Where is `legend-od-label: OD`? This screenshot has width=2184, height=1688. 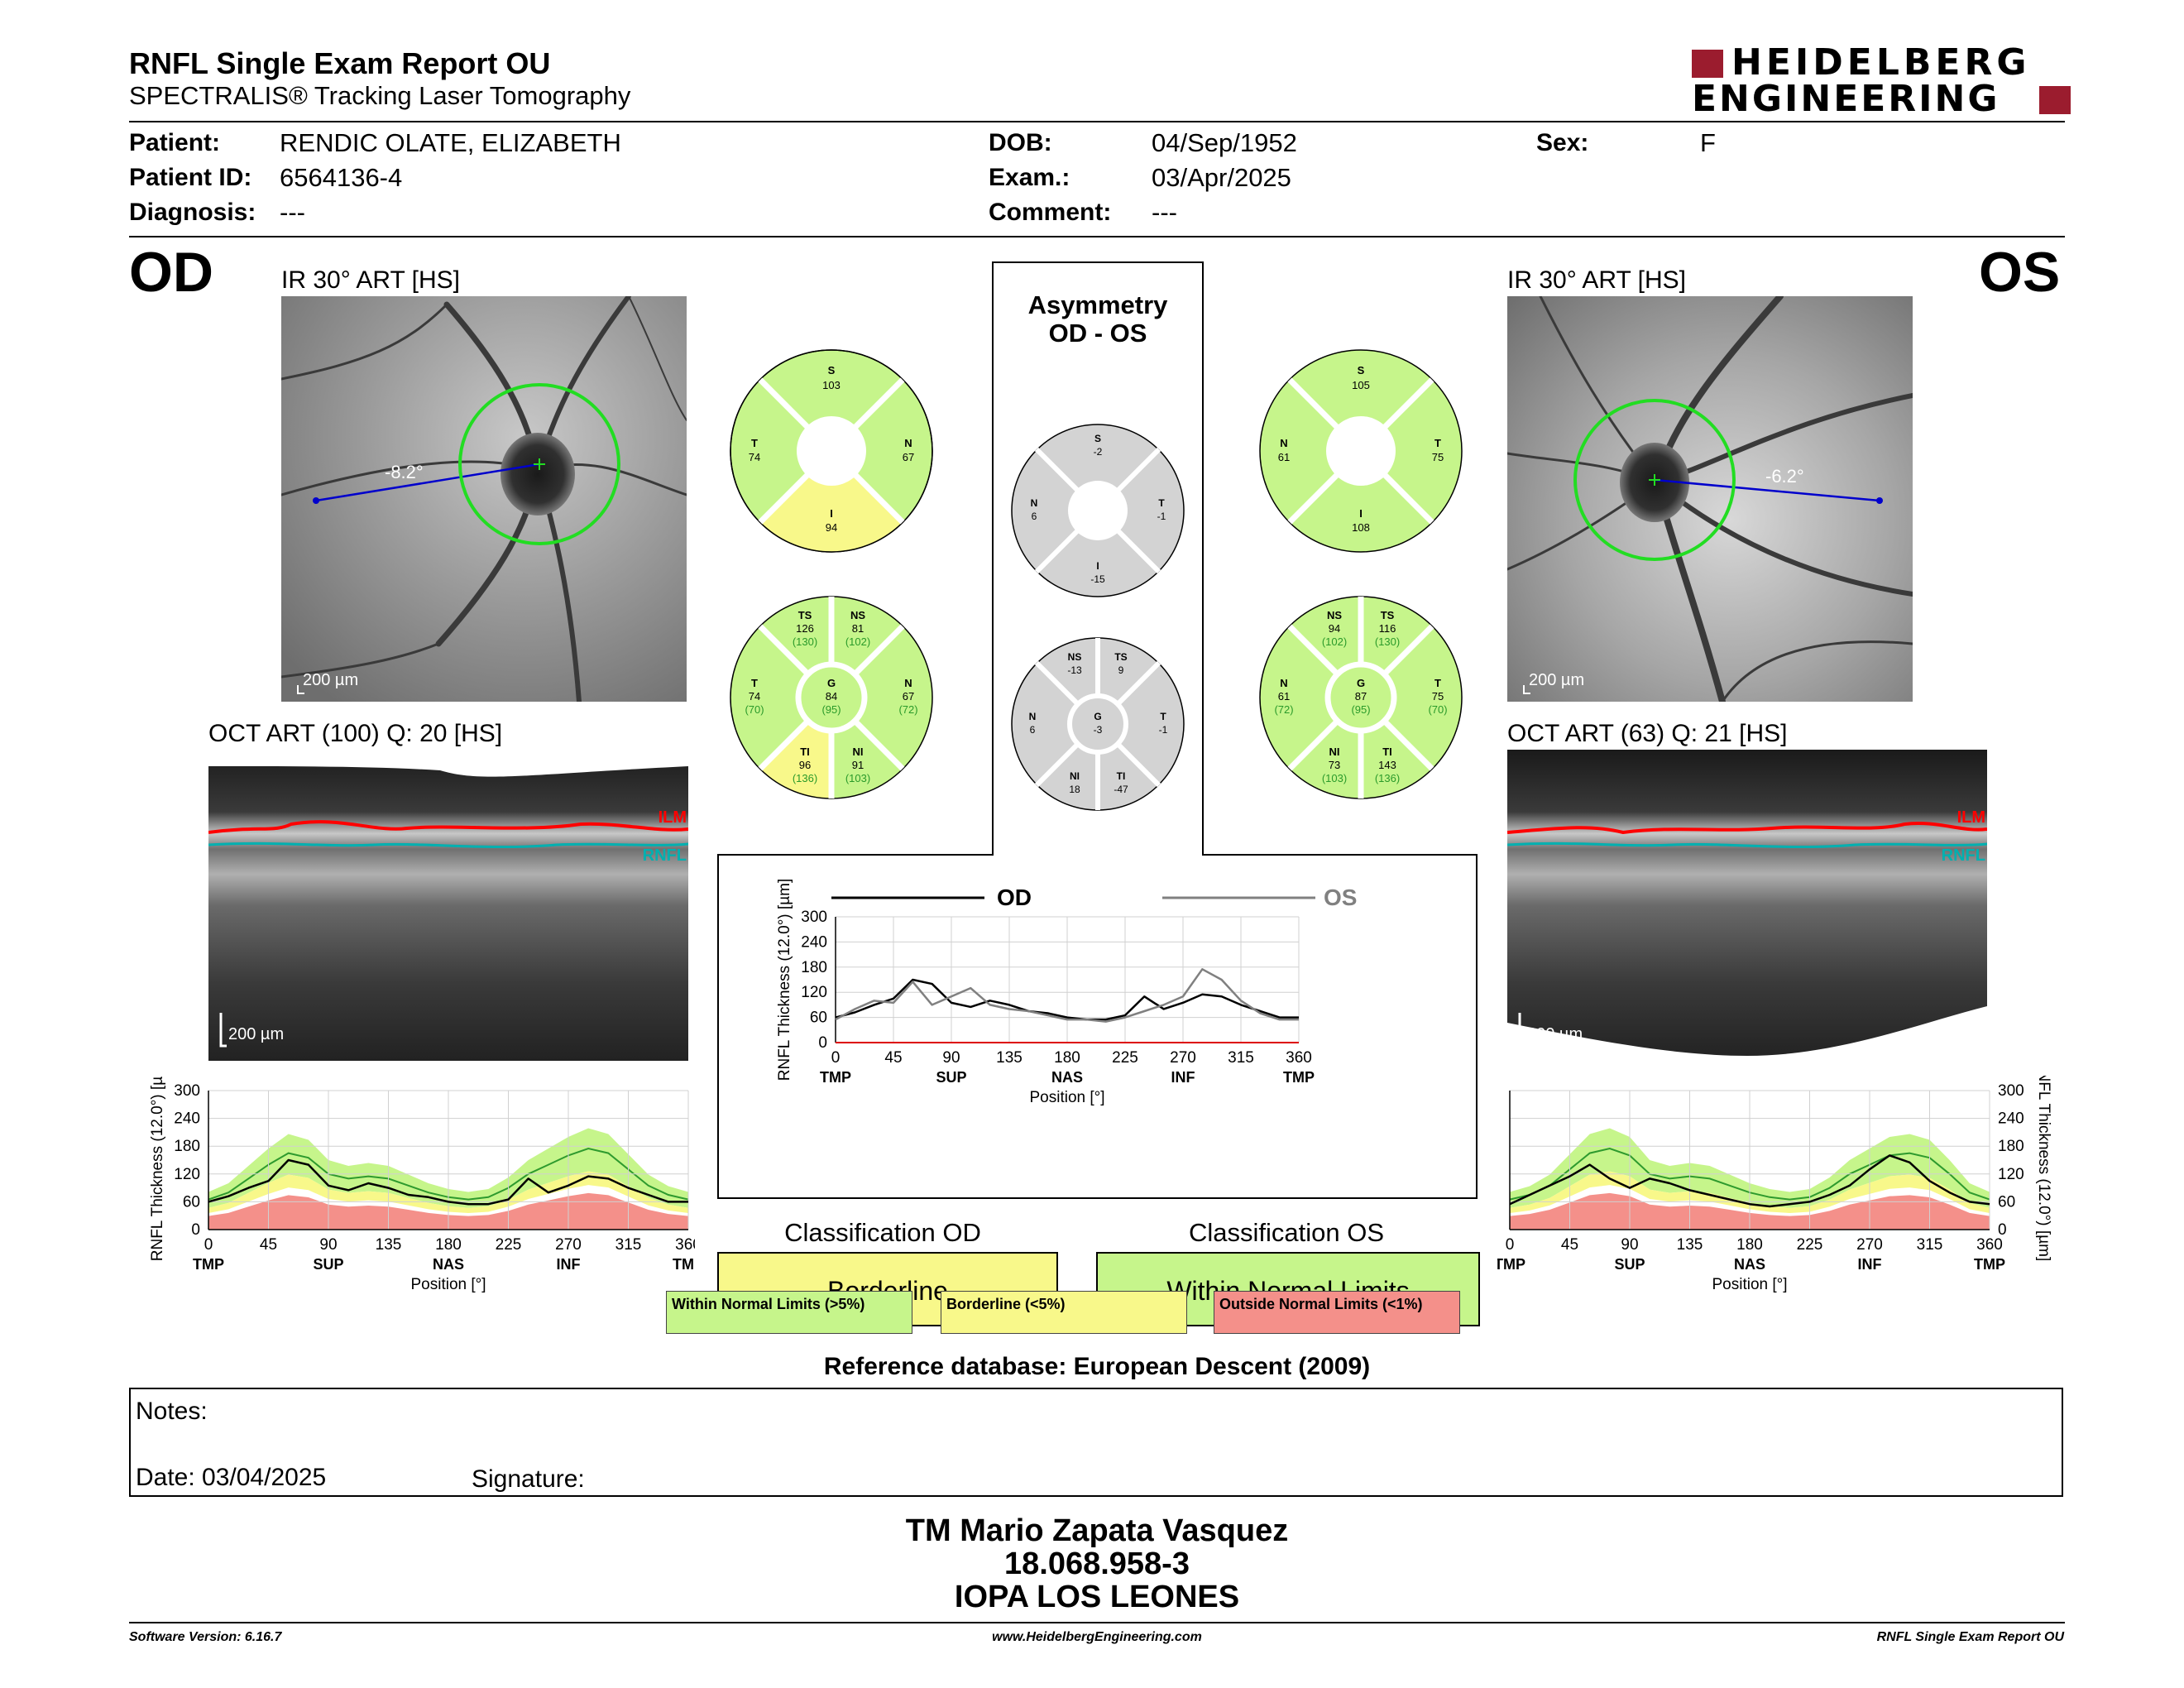
legend-od-label: OD is located at coordinates (1014, 897).